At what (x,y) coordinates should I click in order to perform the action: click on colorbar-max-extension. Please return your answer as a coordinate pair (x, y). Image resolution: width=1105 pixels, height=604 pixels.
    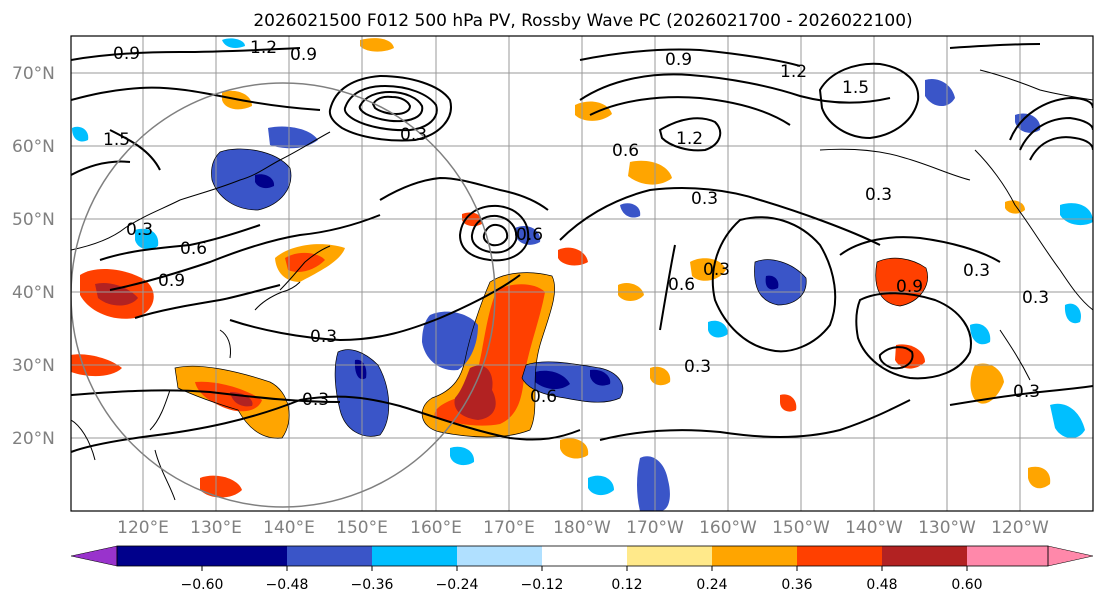
    Looking at the image, I should click on (1070, 556).